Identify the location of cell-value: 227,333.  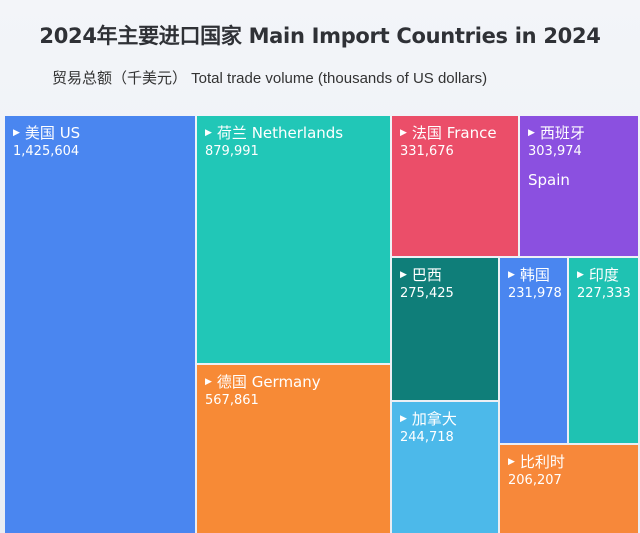
(604, 293).